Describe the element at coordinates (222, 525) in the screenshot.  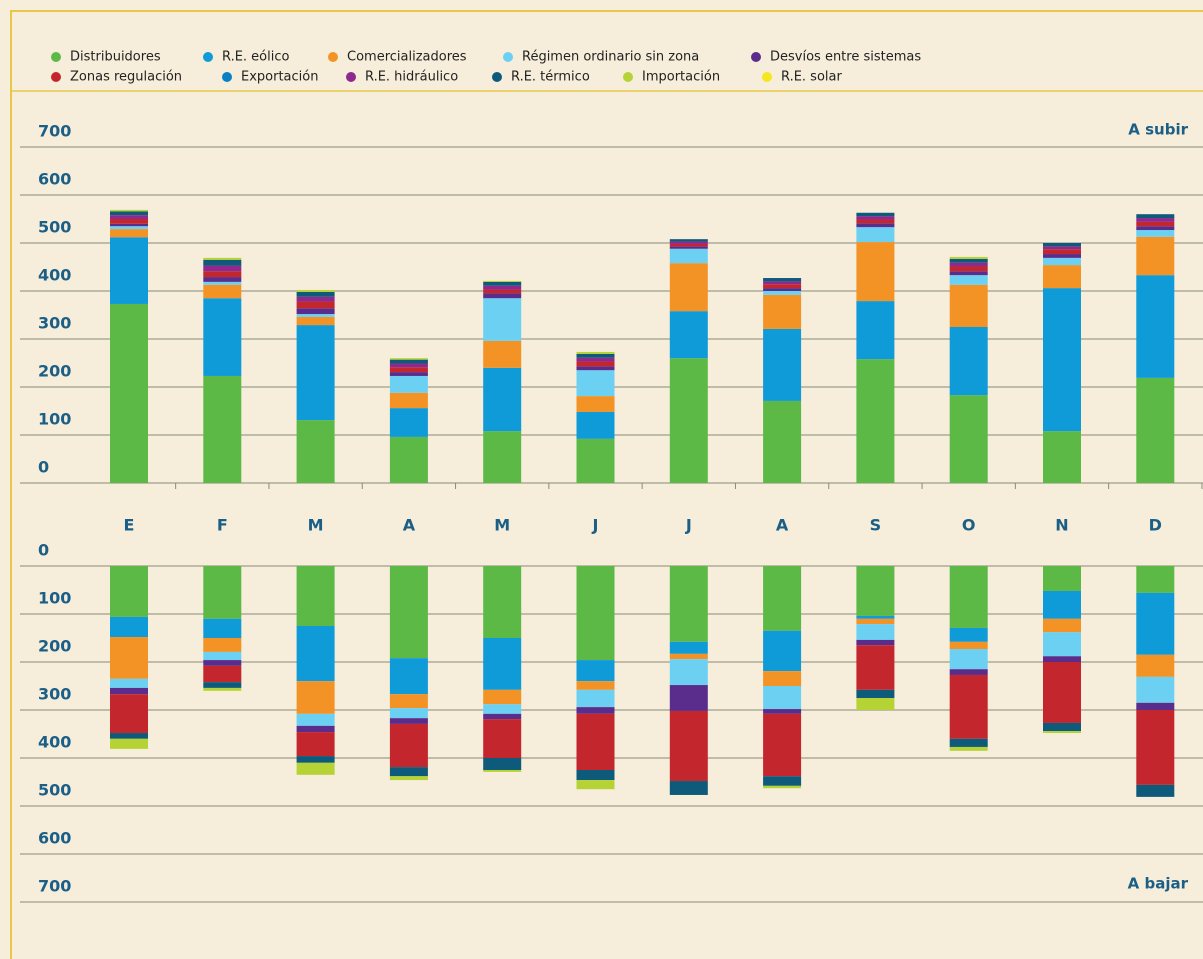
I see `x-tick-label: F` at that location.